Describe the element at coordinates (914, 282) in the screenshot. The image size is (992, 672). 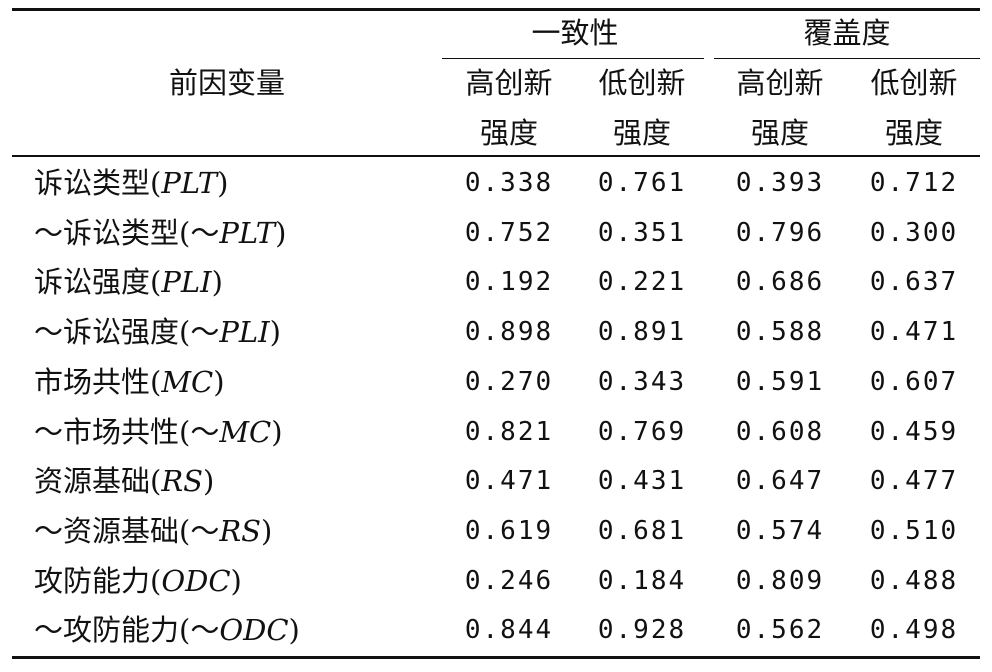
I see `table-cell-value: 0.637` at that location.